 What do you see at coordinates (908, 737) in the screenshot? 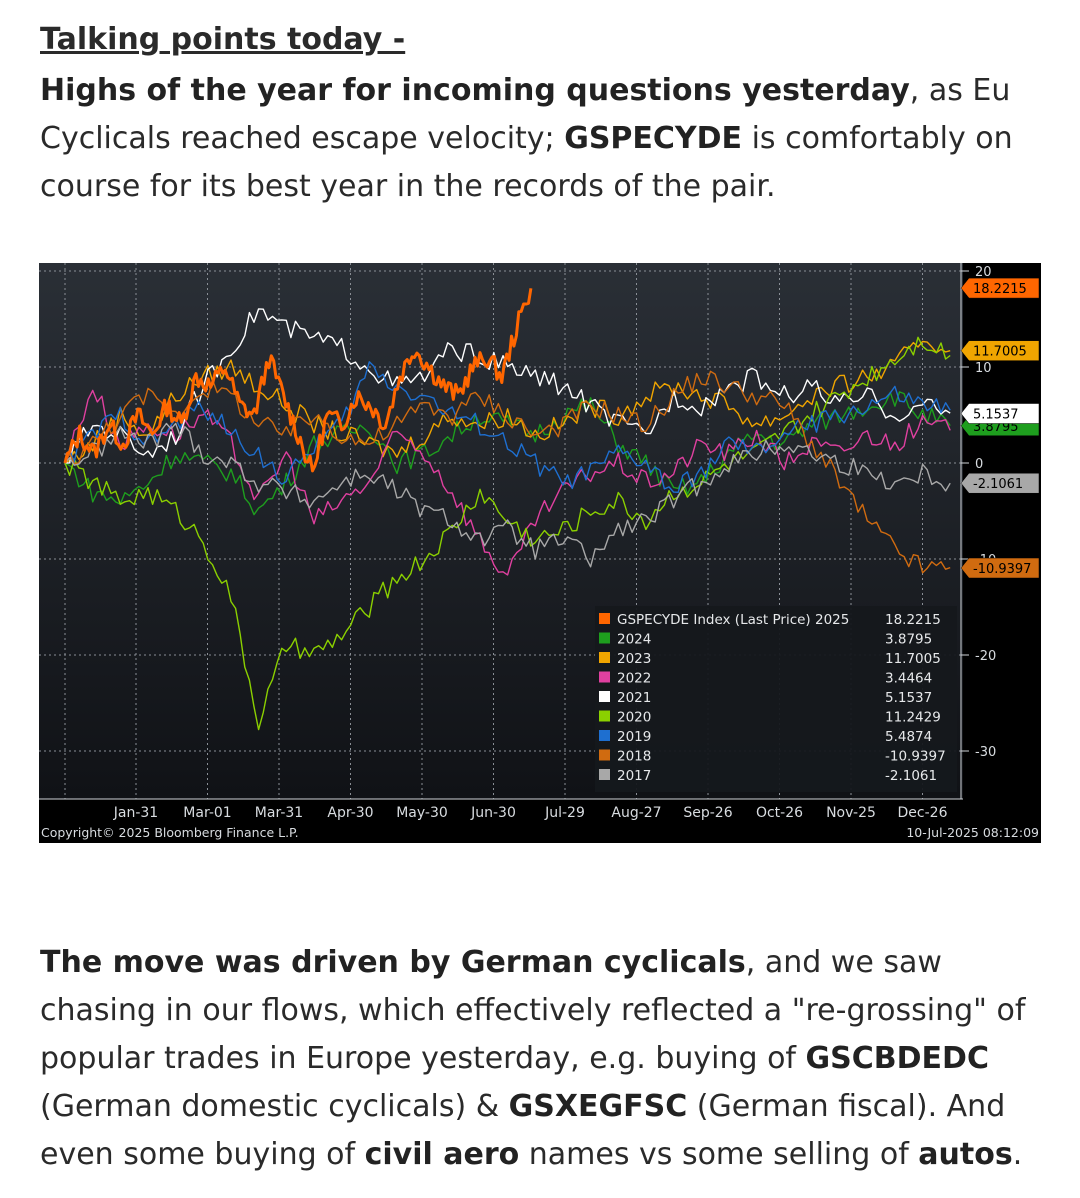
I see `legend-value: 5.4874` at bounding box center [908, 737].